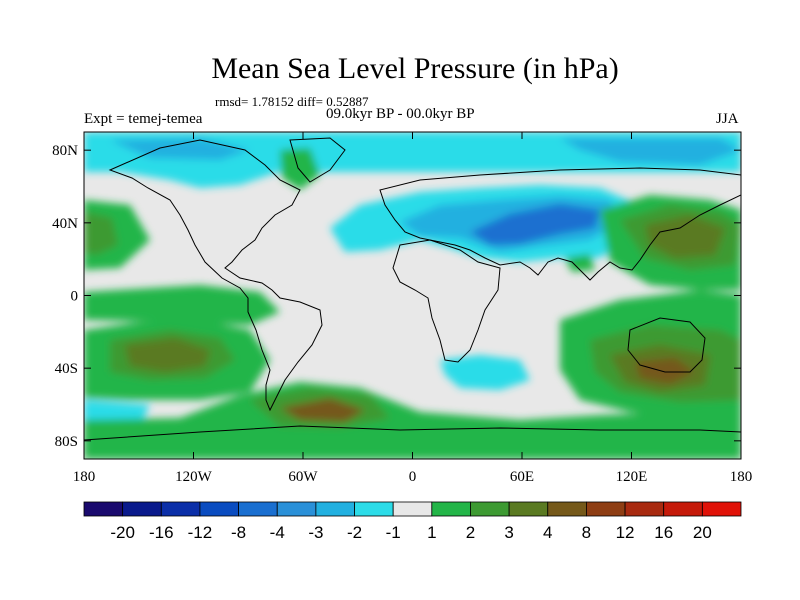  Describe the element at coordinates (632, 477) in the screenshot. I see `x-tick-label: 120E` at that location.